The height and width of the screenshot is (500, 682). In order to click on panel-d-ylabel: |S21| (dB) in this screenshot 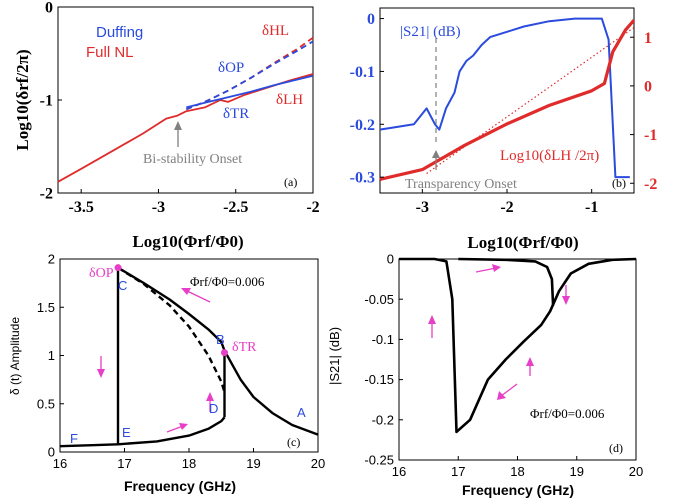, I will do `click(334, 356)`.